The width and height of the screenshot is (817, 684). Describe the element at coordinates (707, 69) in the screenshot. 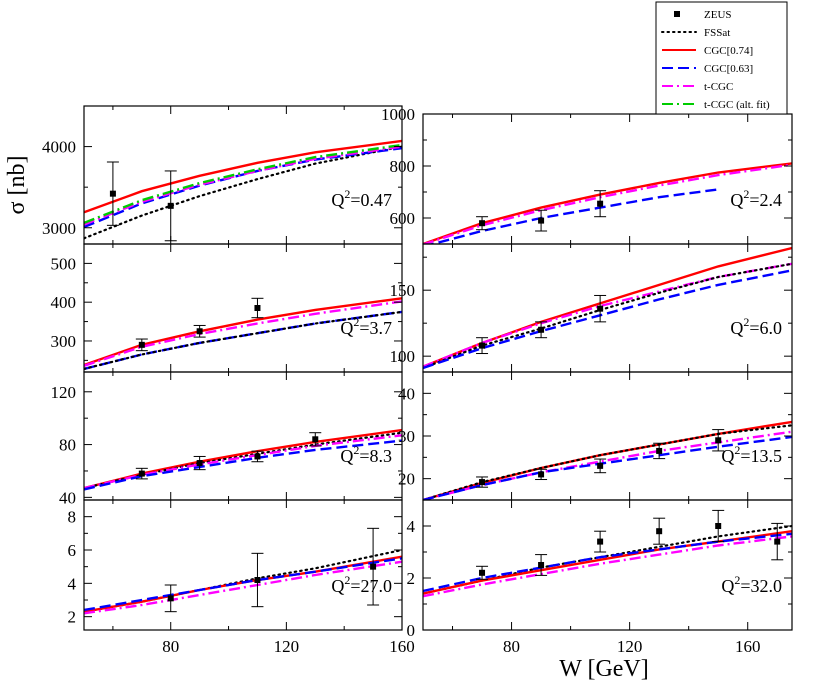

I see `legend-item: CGC[0.63]` at that location.